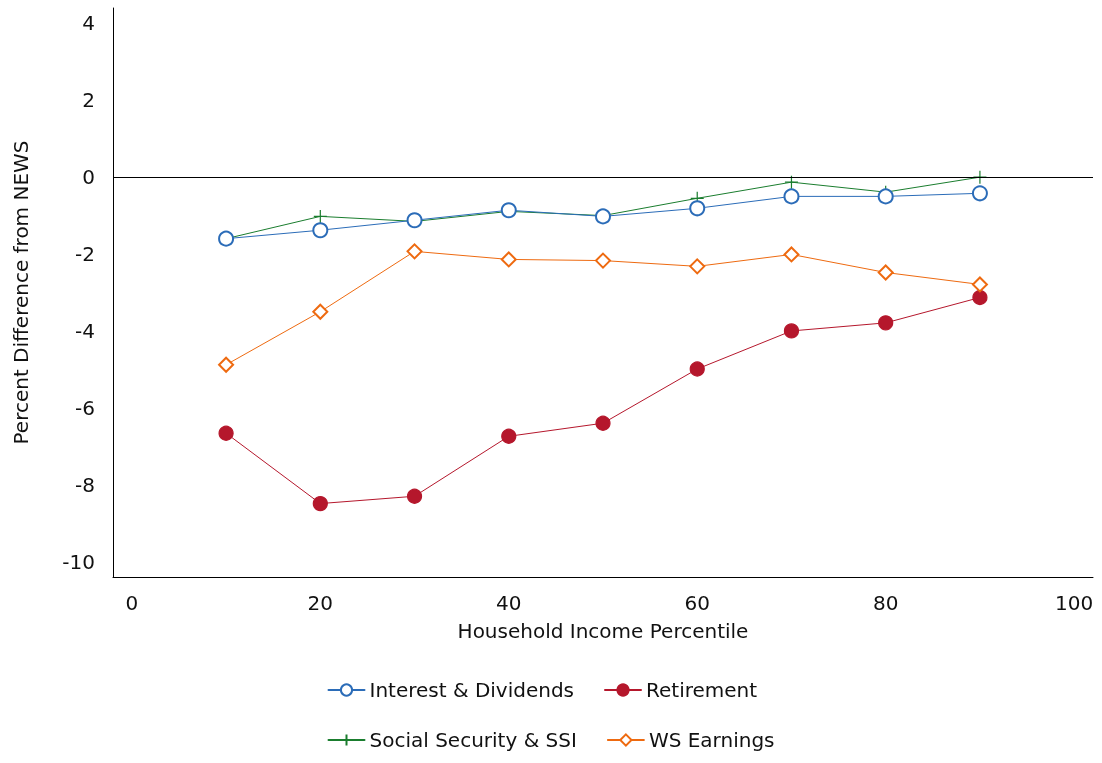 The height and width of the screenshot is (763, 1102). Describe the element at coordinates (85, 484) in the screenshot. I see `y-tick-label: -8` at that location.